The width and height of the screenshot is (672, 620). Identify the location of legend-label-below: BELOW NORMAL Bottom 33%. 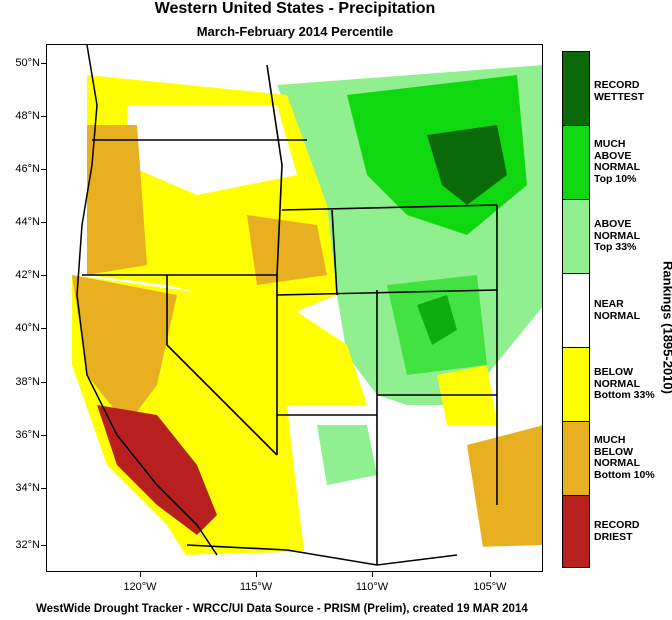
(624, 383).